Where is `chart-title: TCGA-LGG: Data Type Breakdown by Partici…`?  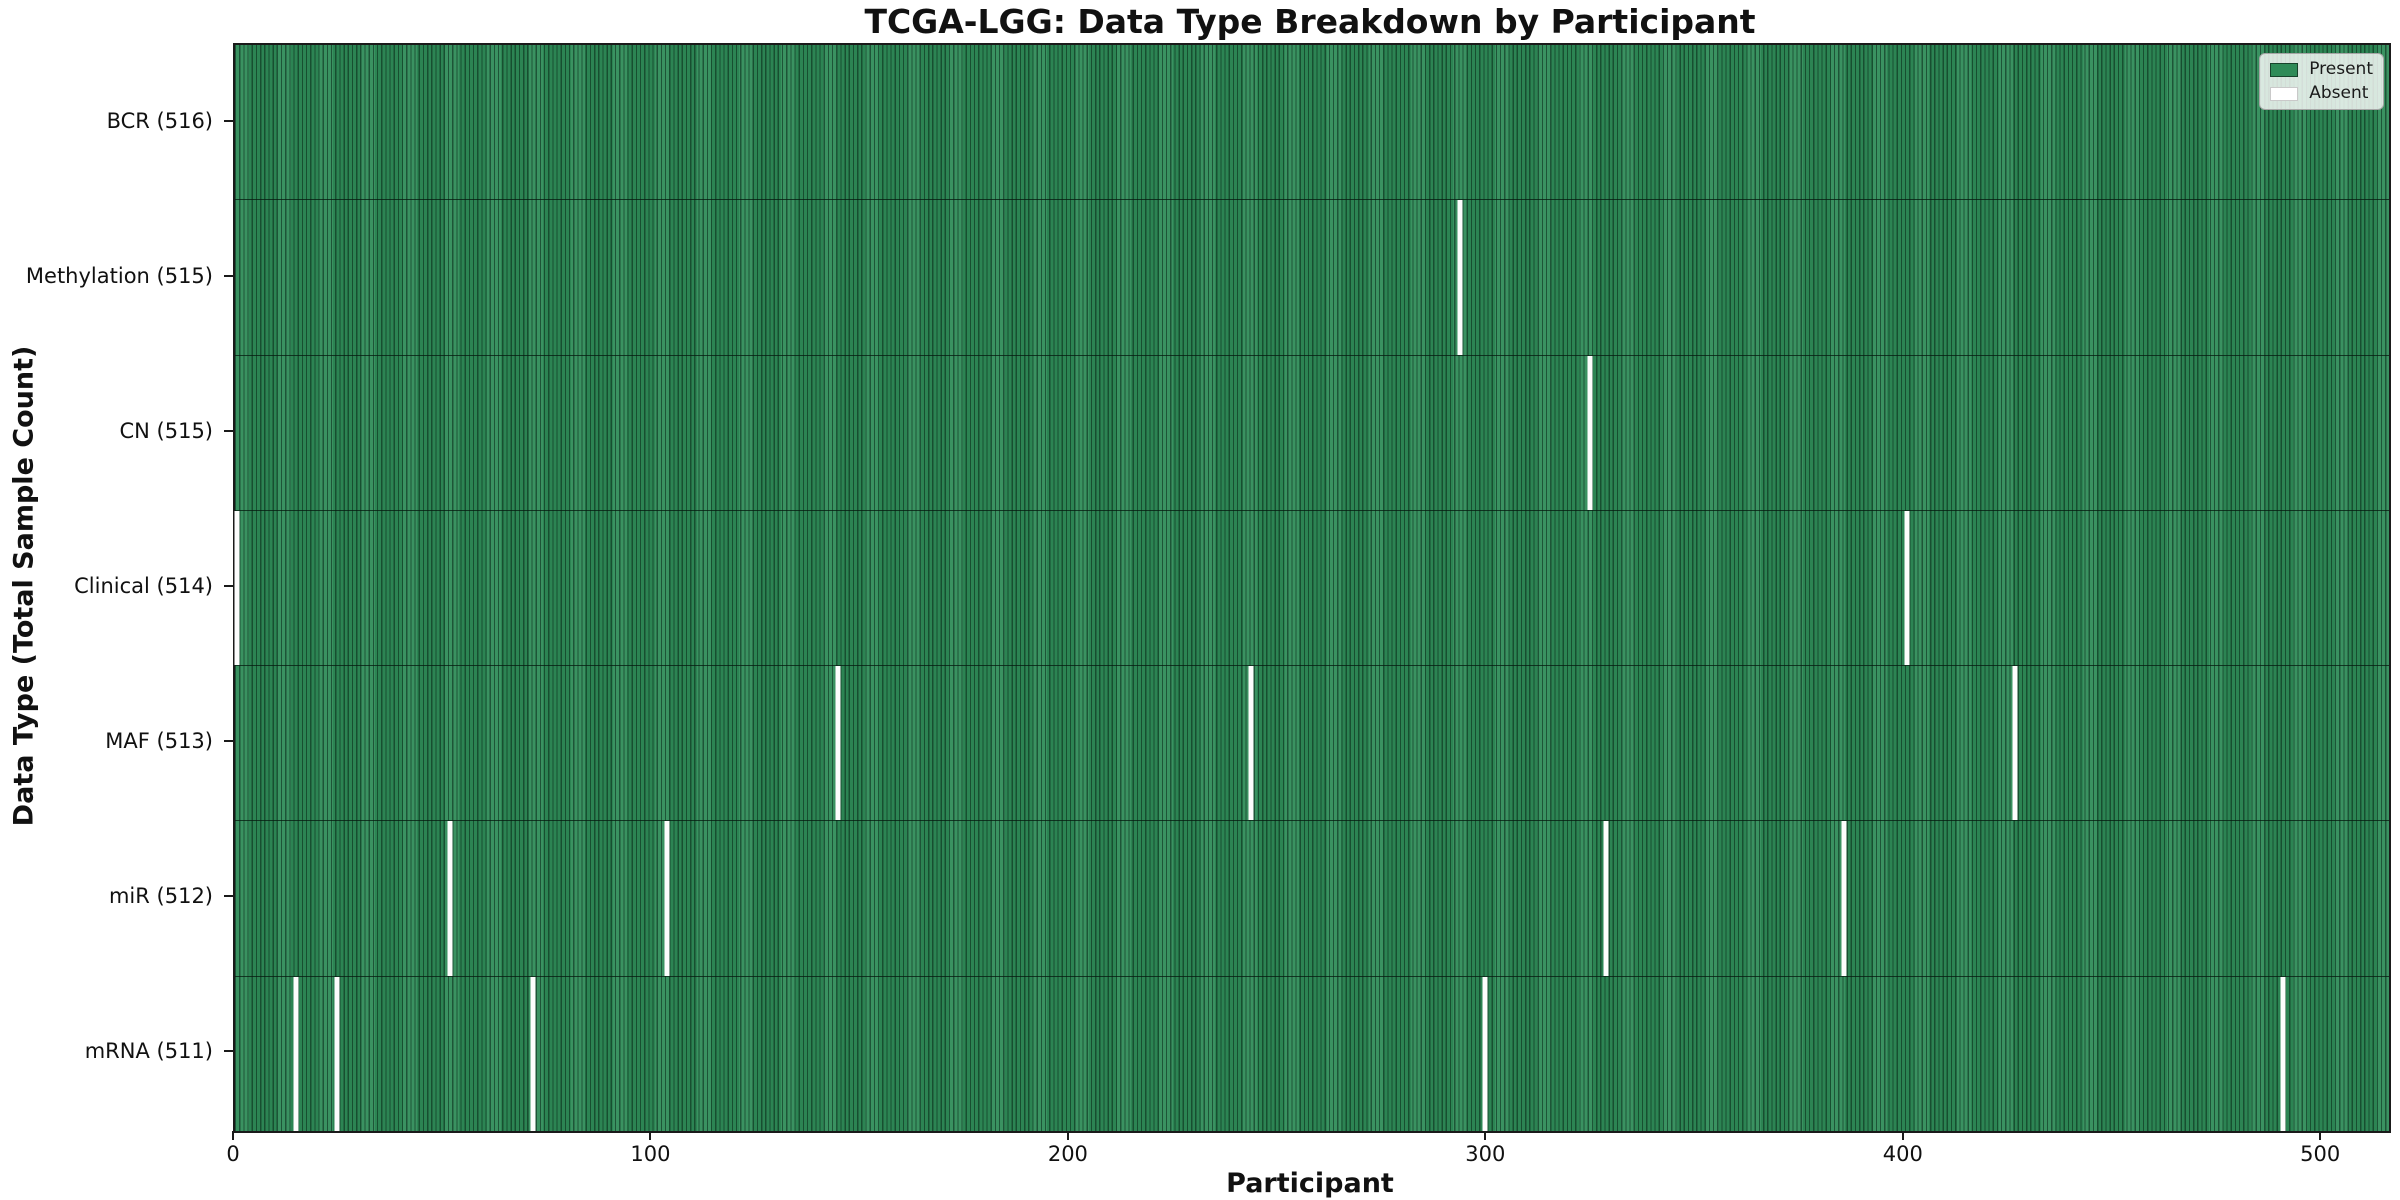 chart-title: TCGA-LGG: Data Type Breakdown by Partici… is located at coordinates (1310, 21).